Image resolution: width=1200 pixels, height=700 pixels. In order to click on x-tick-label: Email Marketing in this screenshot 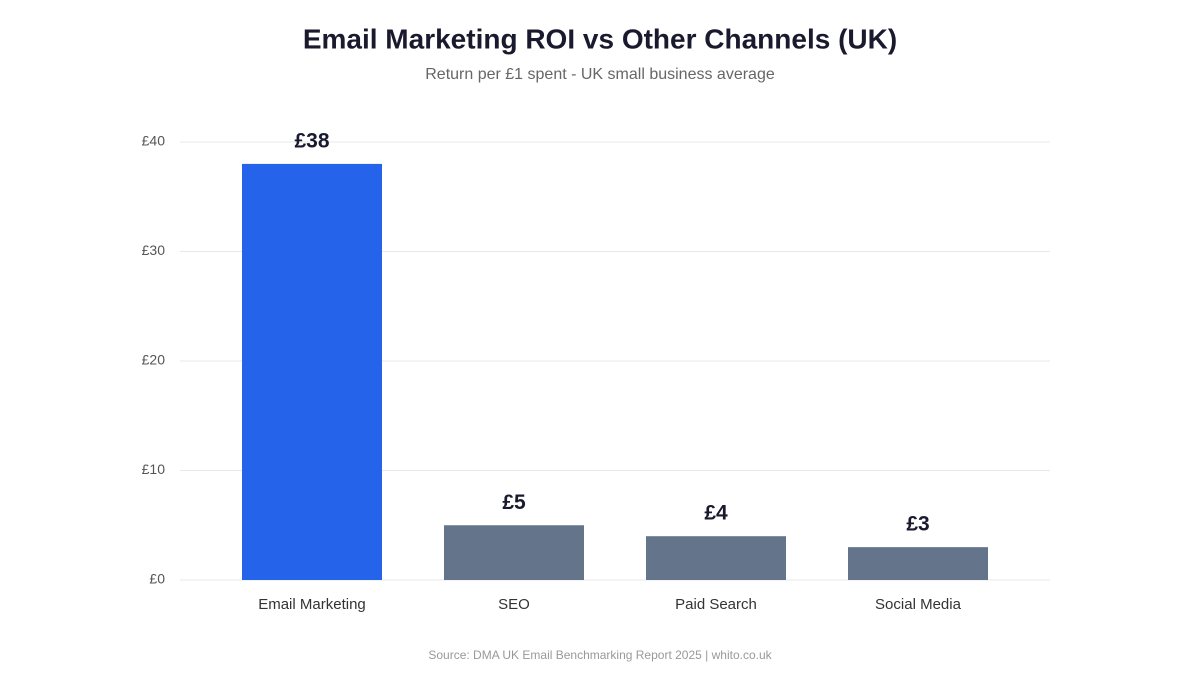, I will do `click(312, 604)`.